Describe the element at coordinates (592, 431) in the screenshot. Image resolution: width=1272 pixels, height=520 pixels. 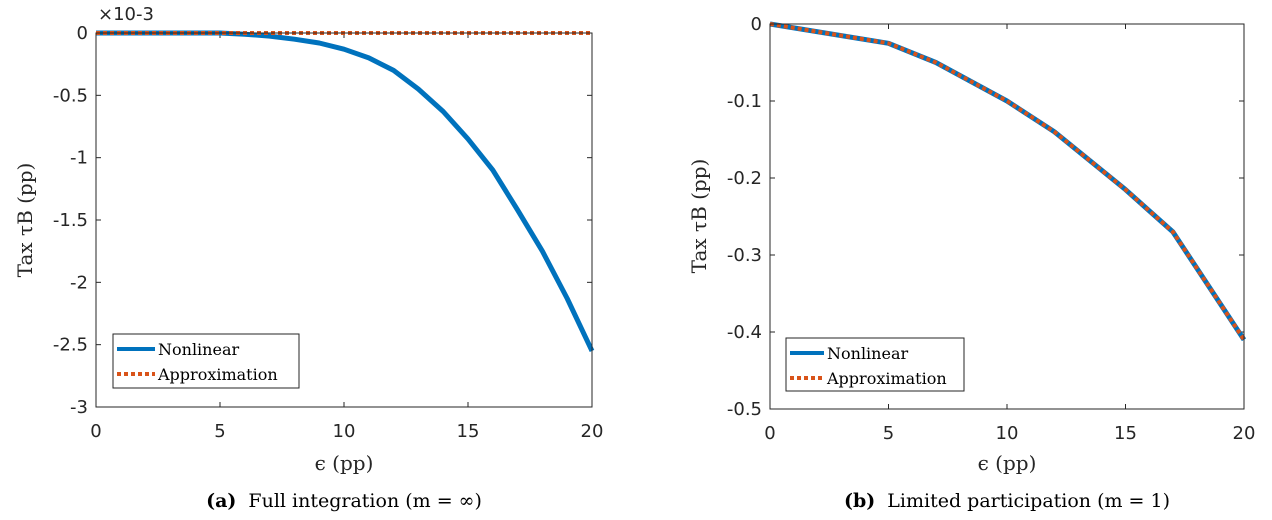
I see `chart-a-x-tick-label: 20` at that location.